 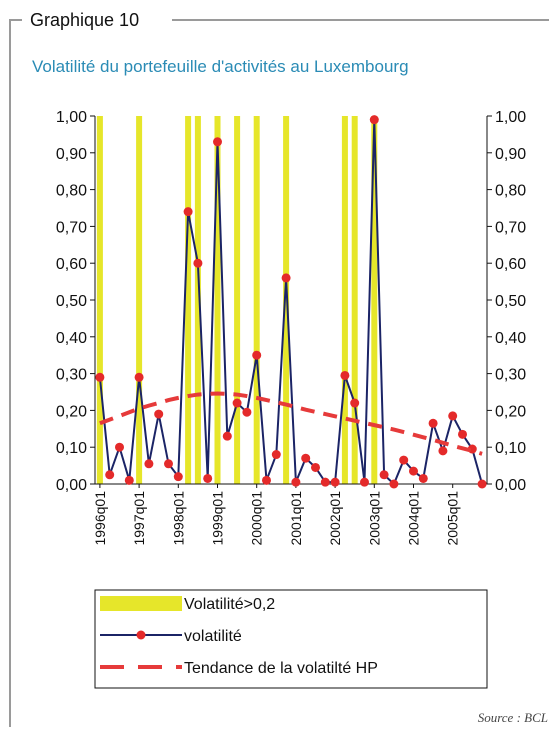 I want to click on legend-swatch, so click(x=141, y=603).